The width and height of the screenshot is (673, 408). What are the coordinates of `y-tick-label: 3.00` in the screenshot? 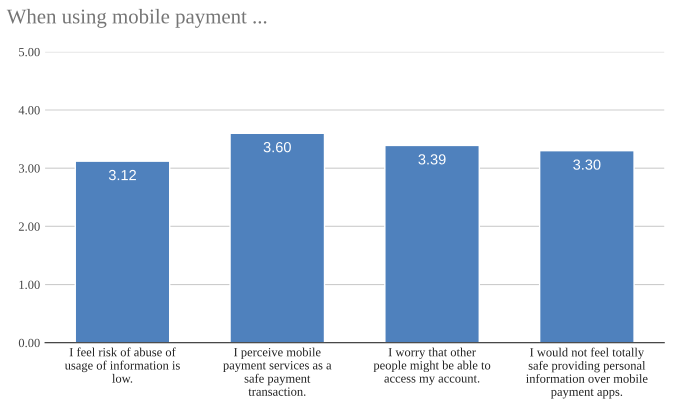 It's located at (29, 168).